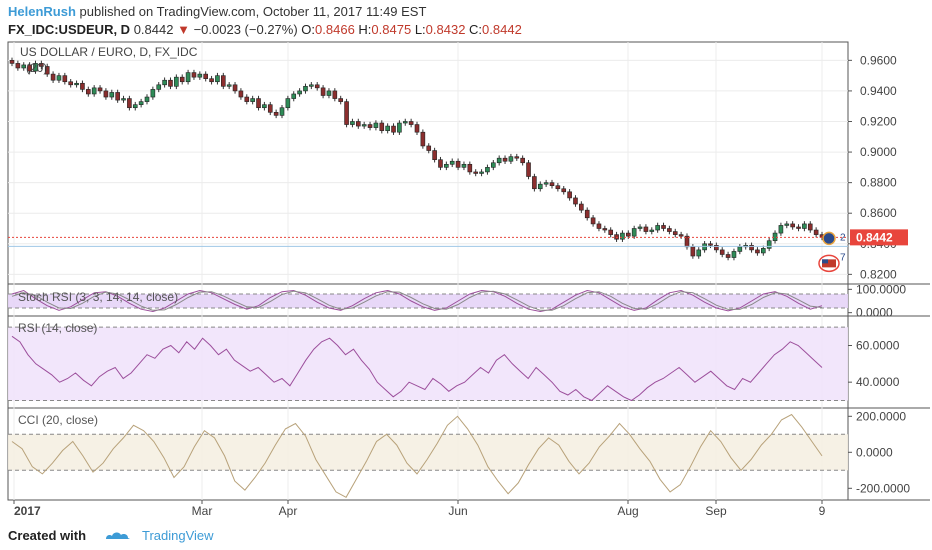 The image size is (932, 550). I want to click on tradingview-brand-link: TradingView, so click(178, 535).